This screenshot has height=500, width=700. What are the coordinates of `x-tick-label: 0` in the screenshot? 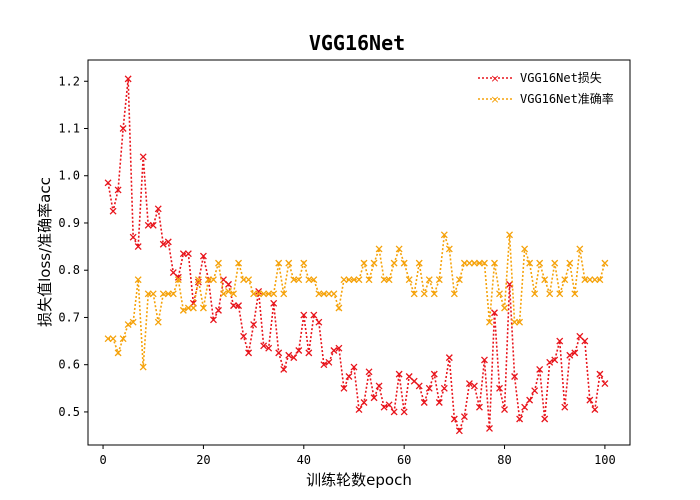 It's located at (102, 460).